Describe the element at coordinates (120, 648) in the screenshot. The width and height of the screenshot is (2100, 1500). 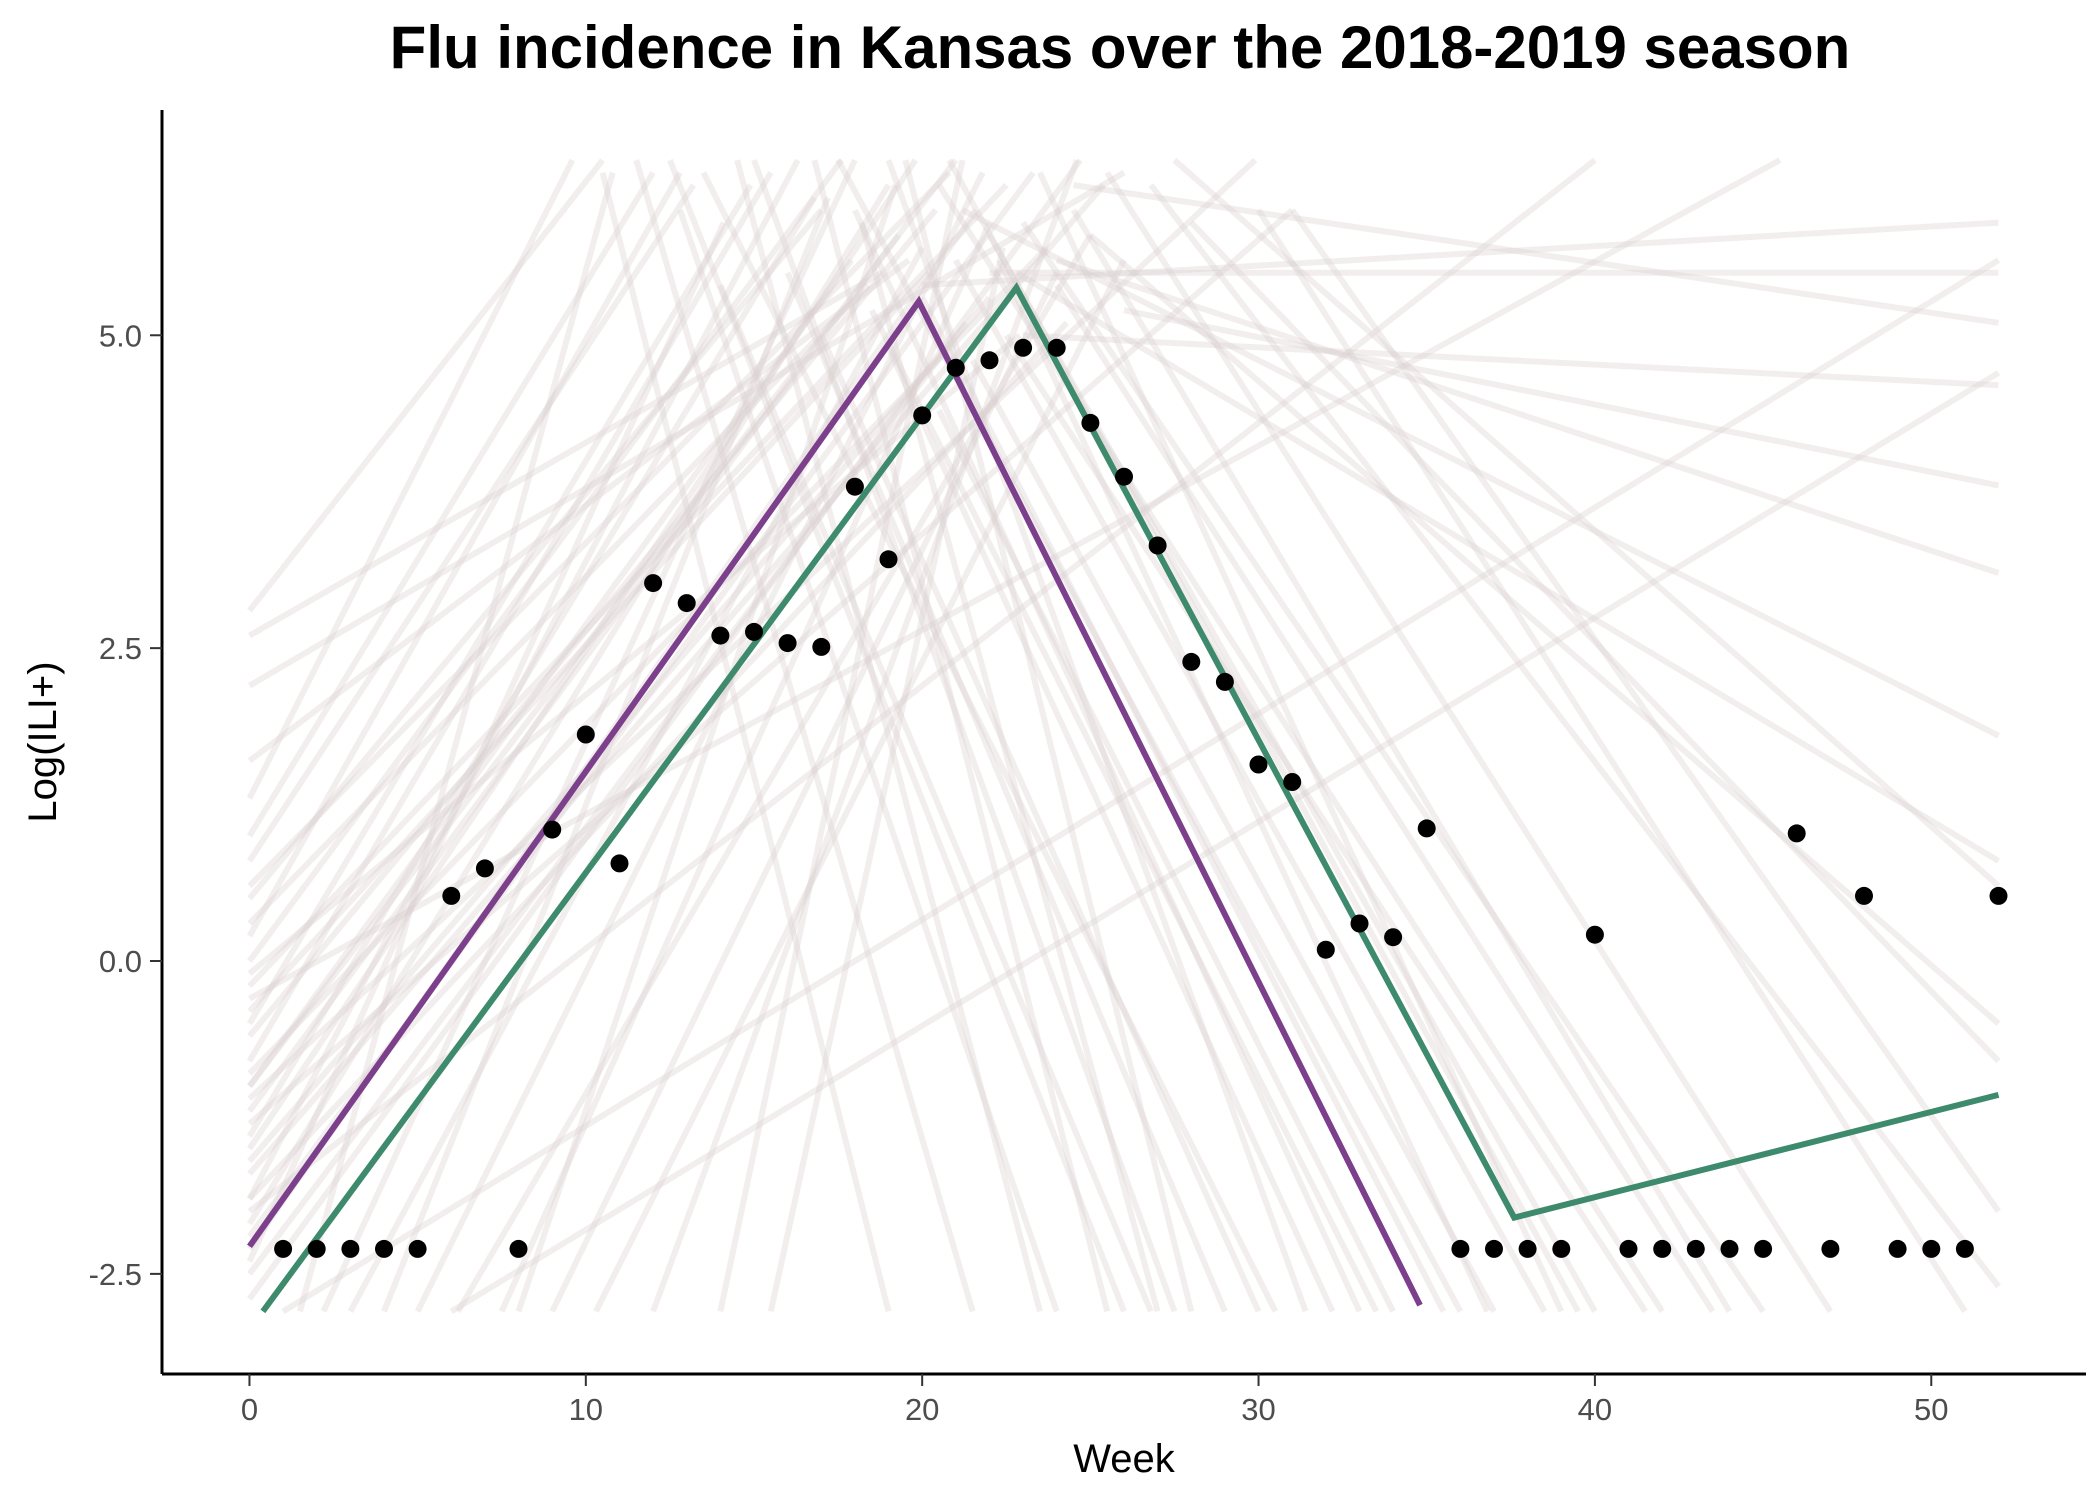
I see `y-tick-label-2.5: 2.5` at that location.